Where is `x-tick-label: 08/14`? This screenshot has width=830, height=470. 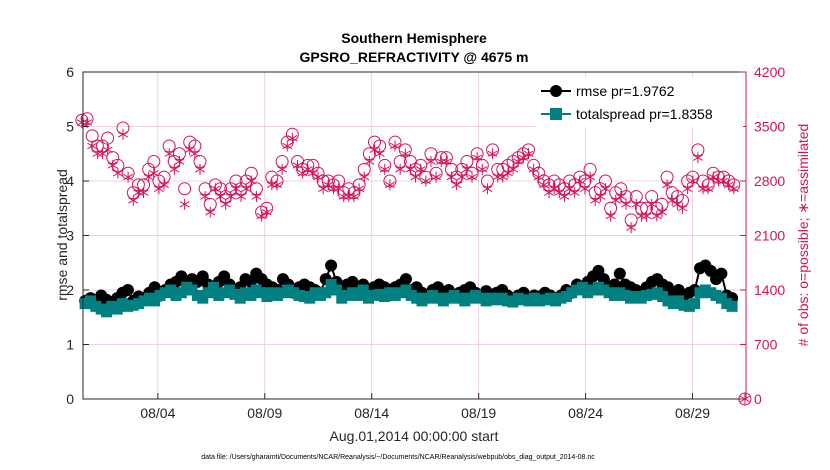
x-tick-label: 08/14 is located at coordinates (371, 413).